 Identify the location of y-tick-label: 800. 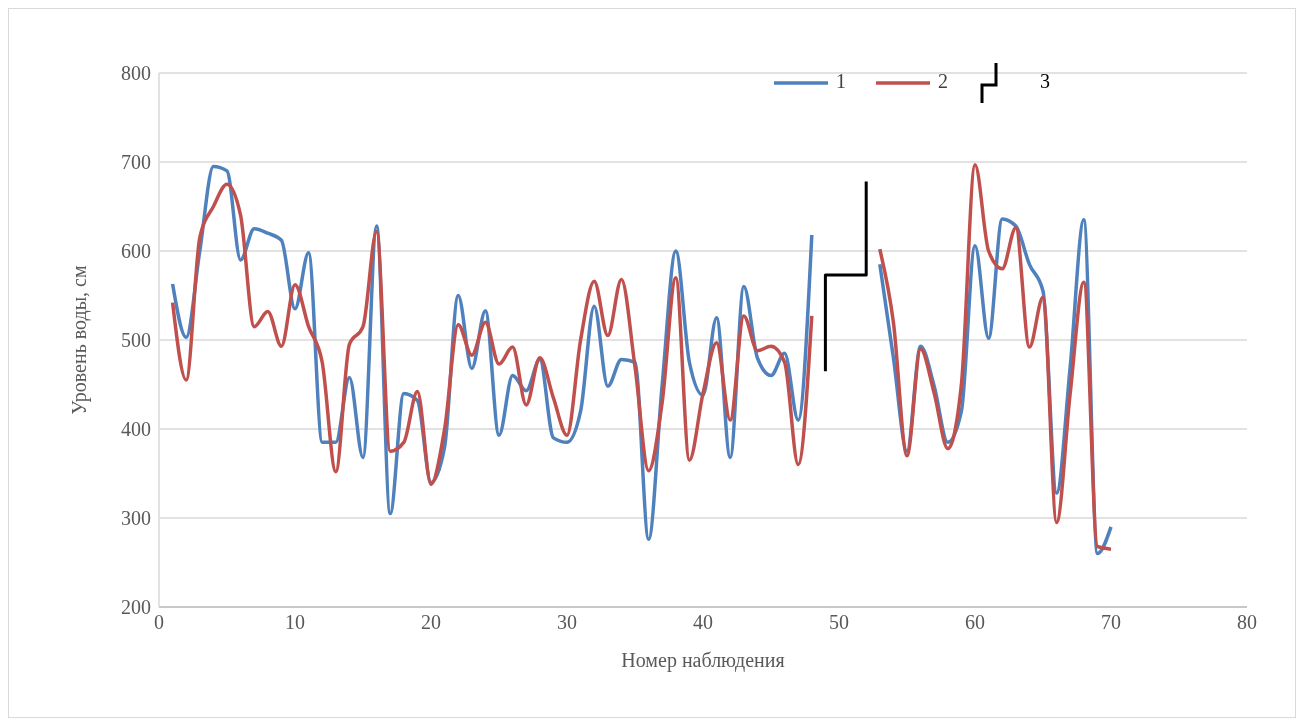
(136, 73).